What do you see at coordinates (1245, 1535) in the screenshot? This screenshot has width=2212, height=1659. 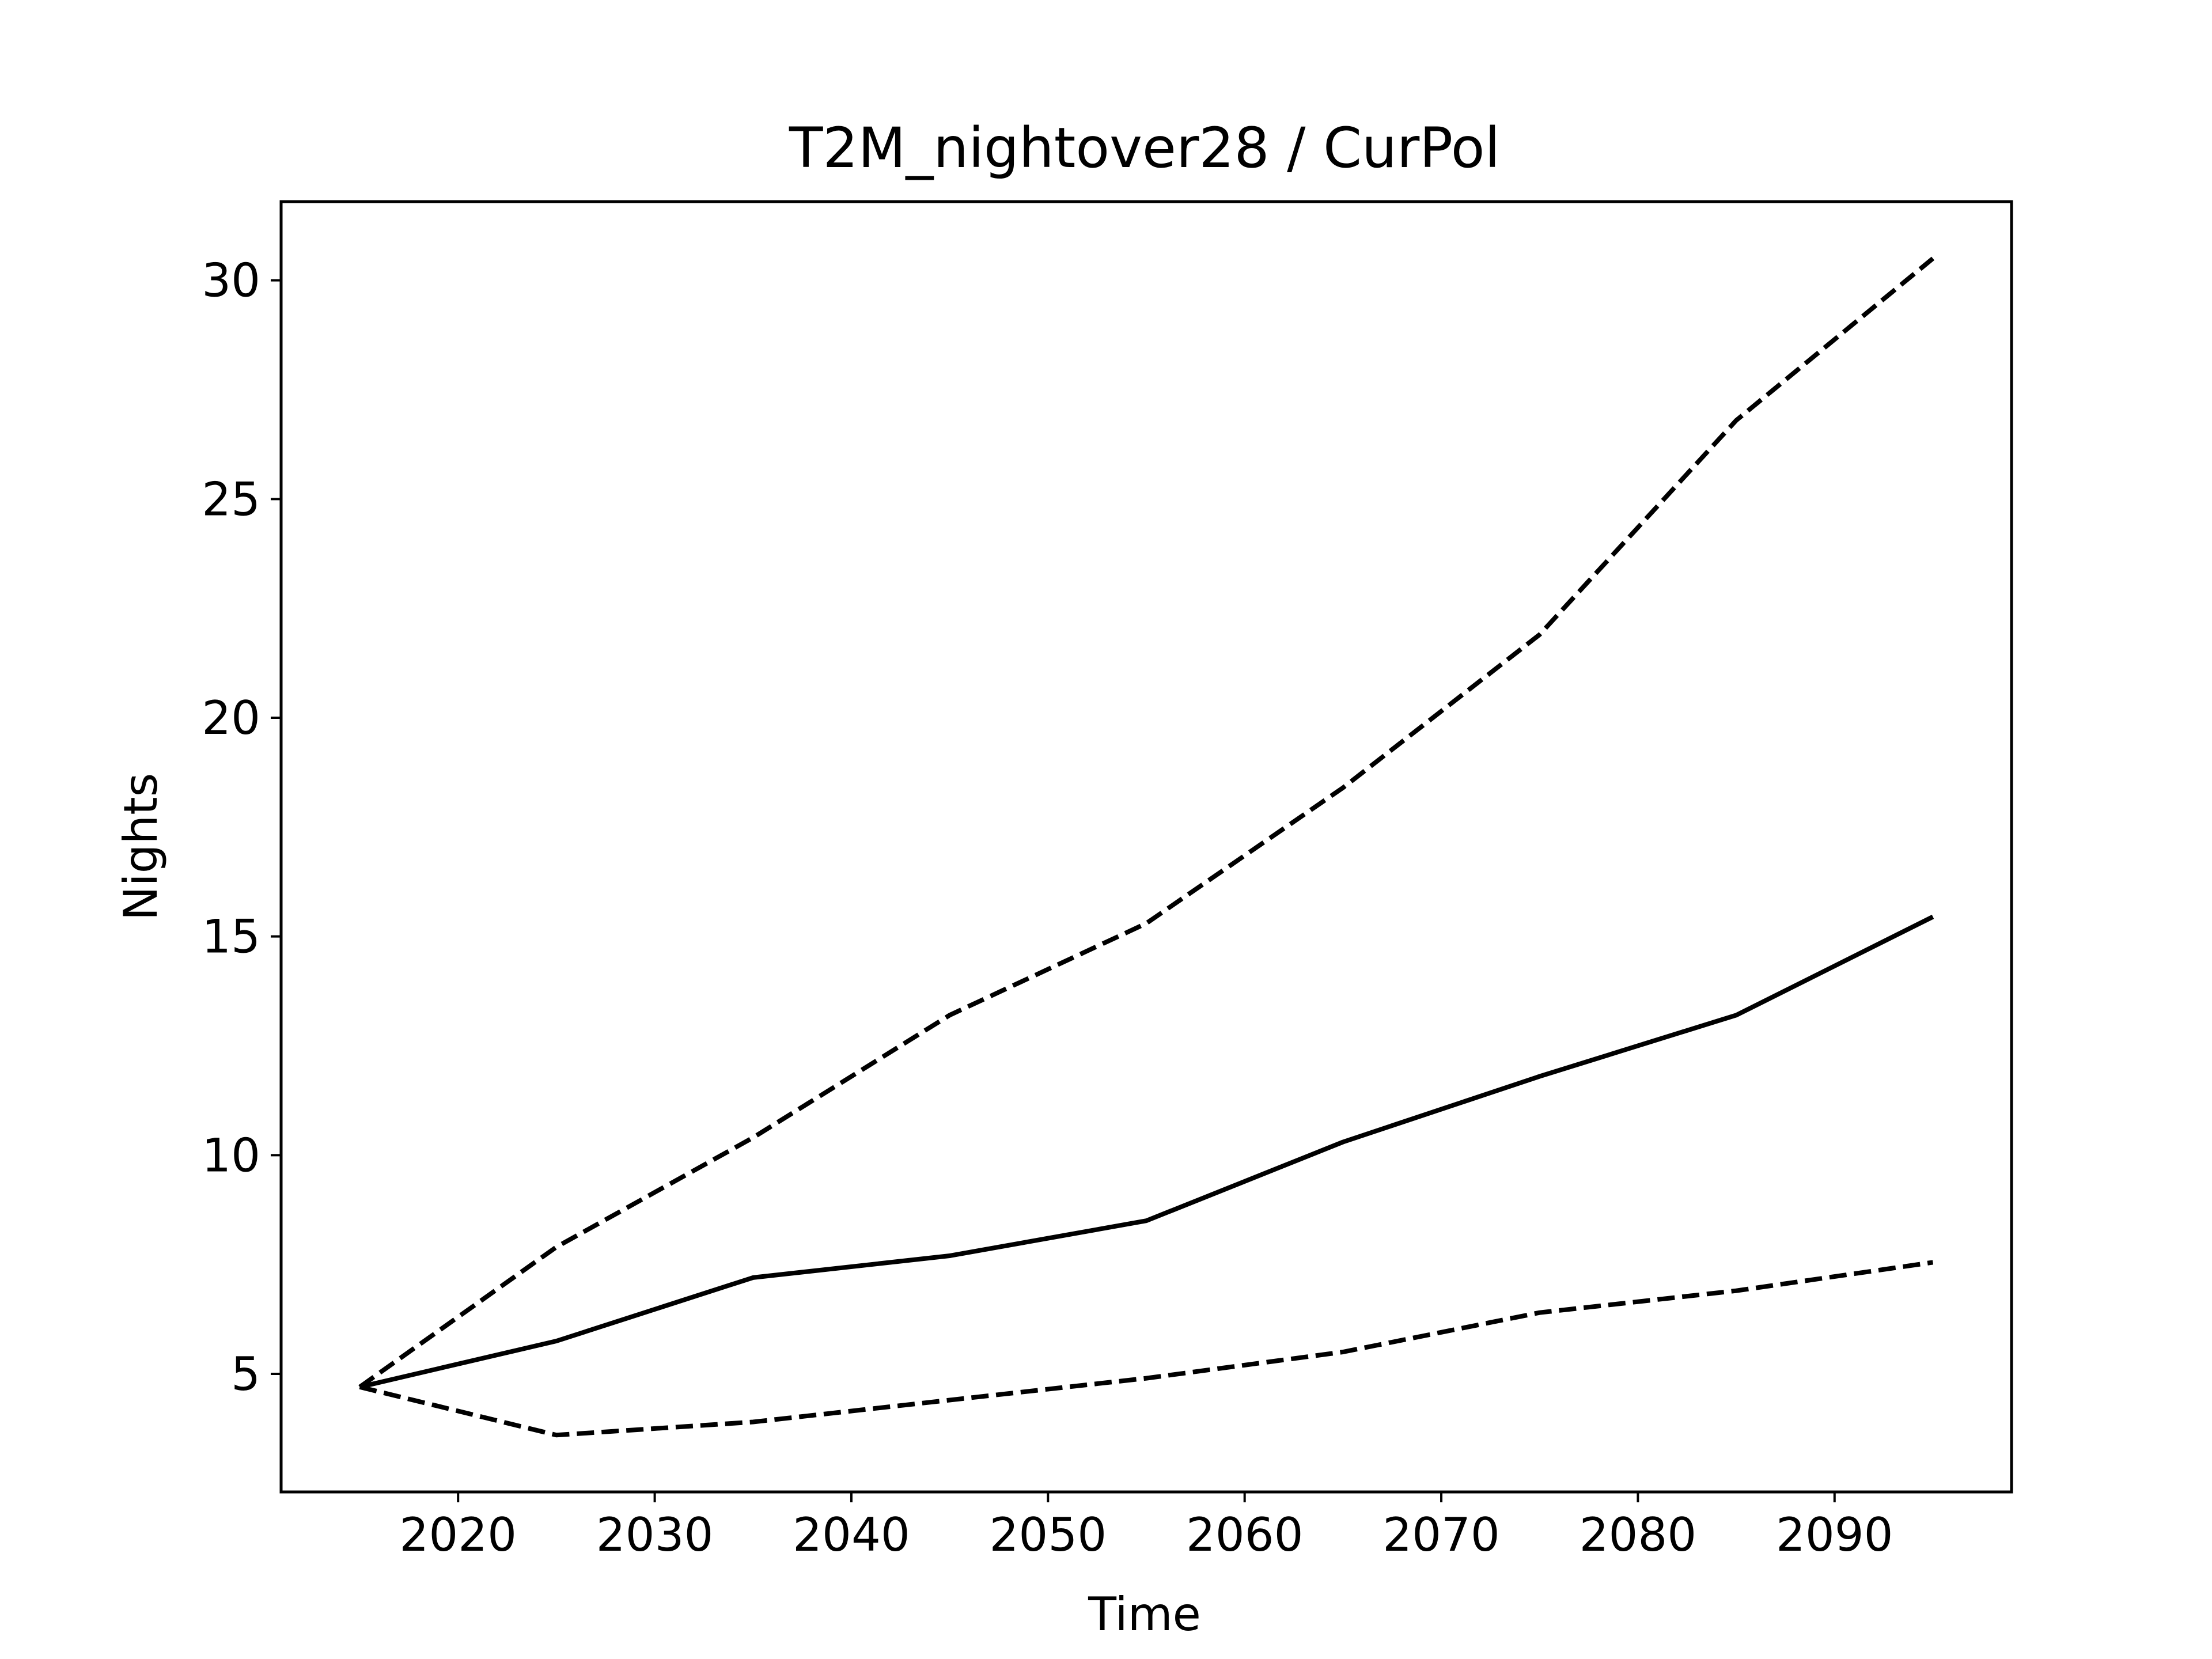 I see `x-tick-label: 2060` at bounding box center [1245, 1535].